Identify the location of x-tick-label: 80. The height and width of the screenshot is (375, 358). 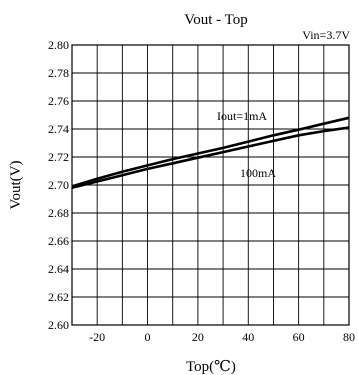
(349, 337).